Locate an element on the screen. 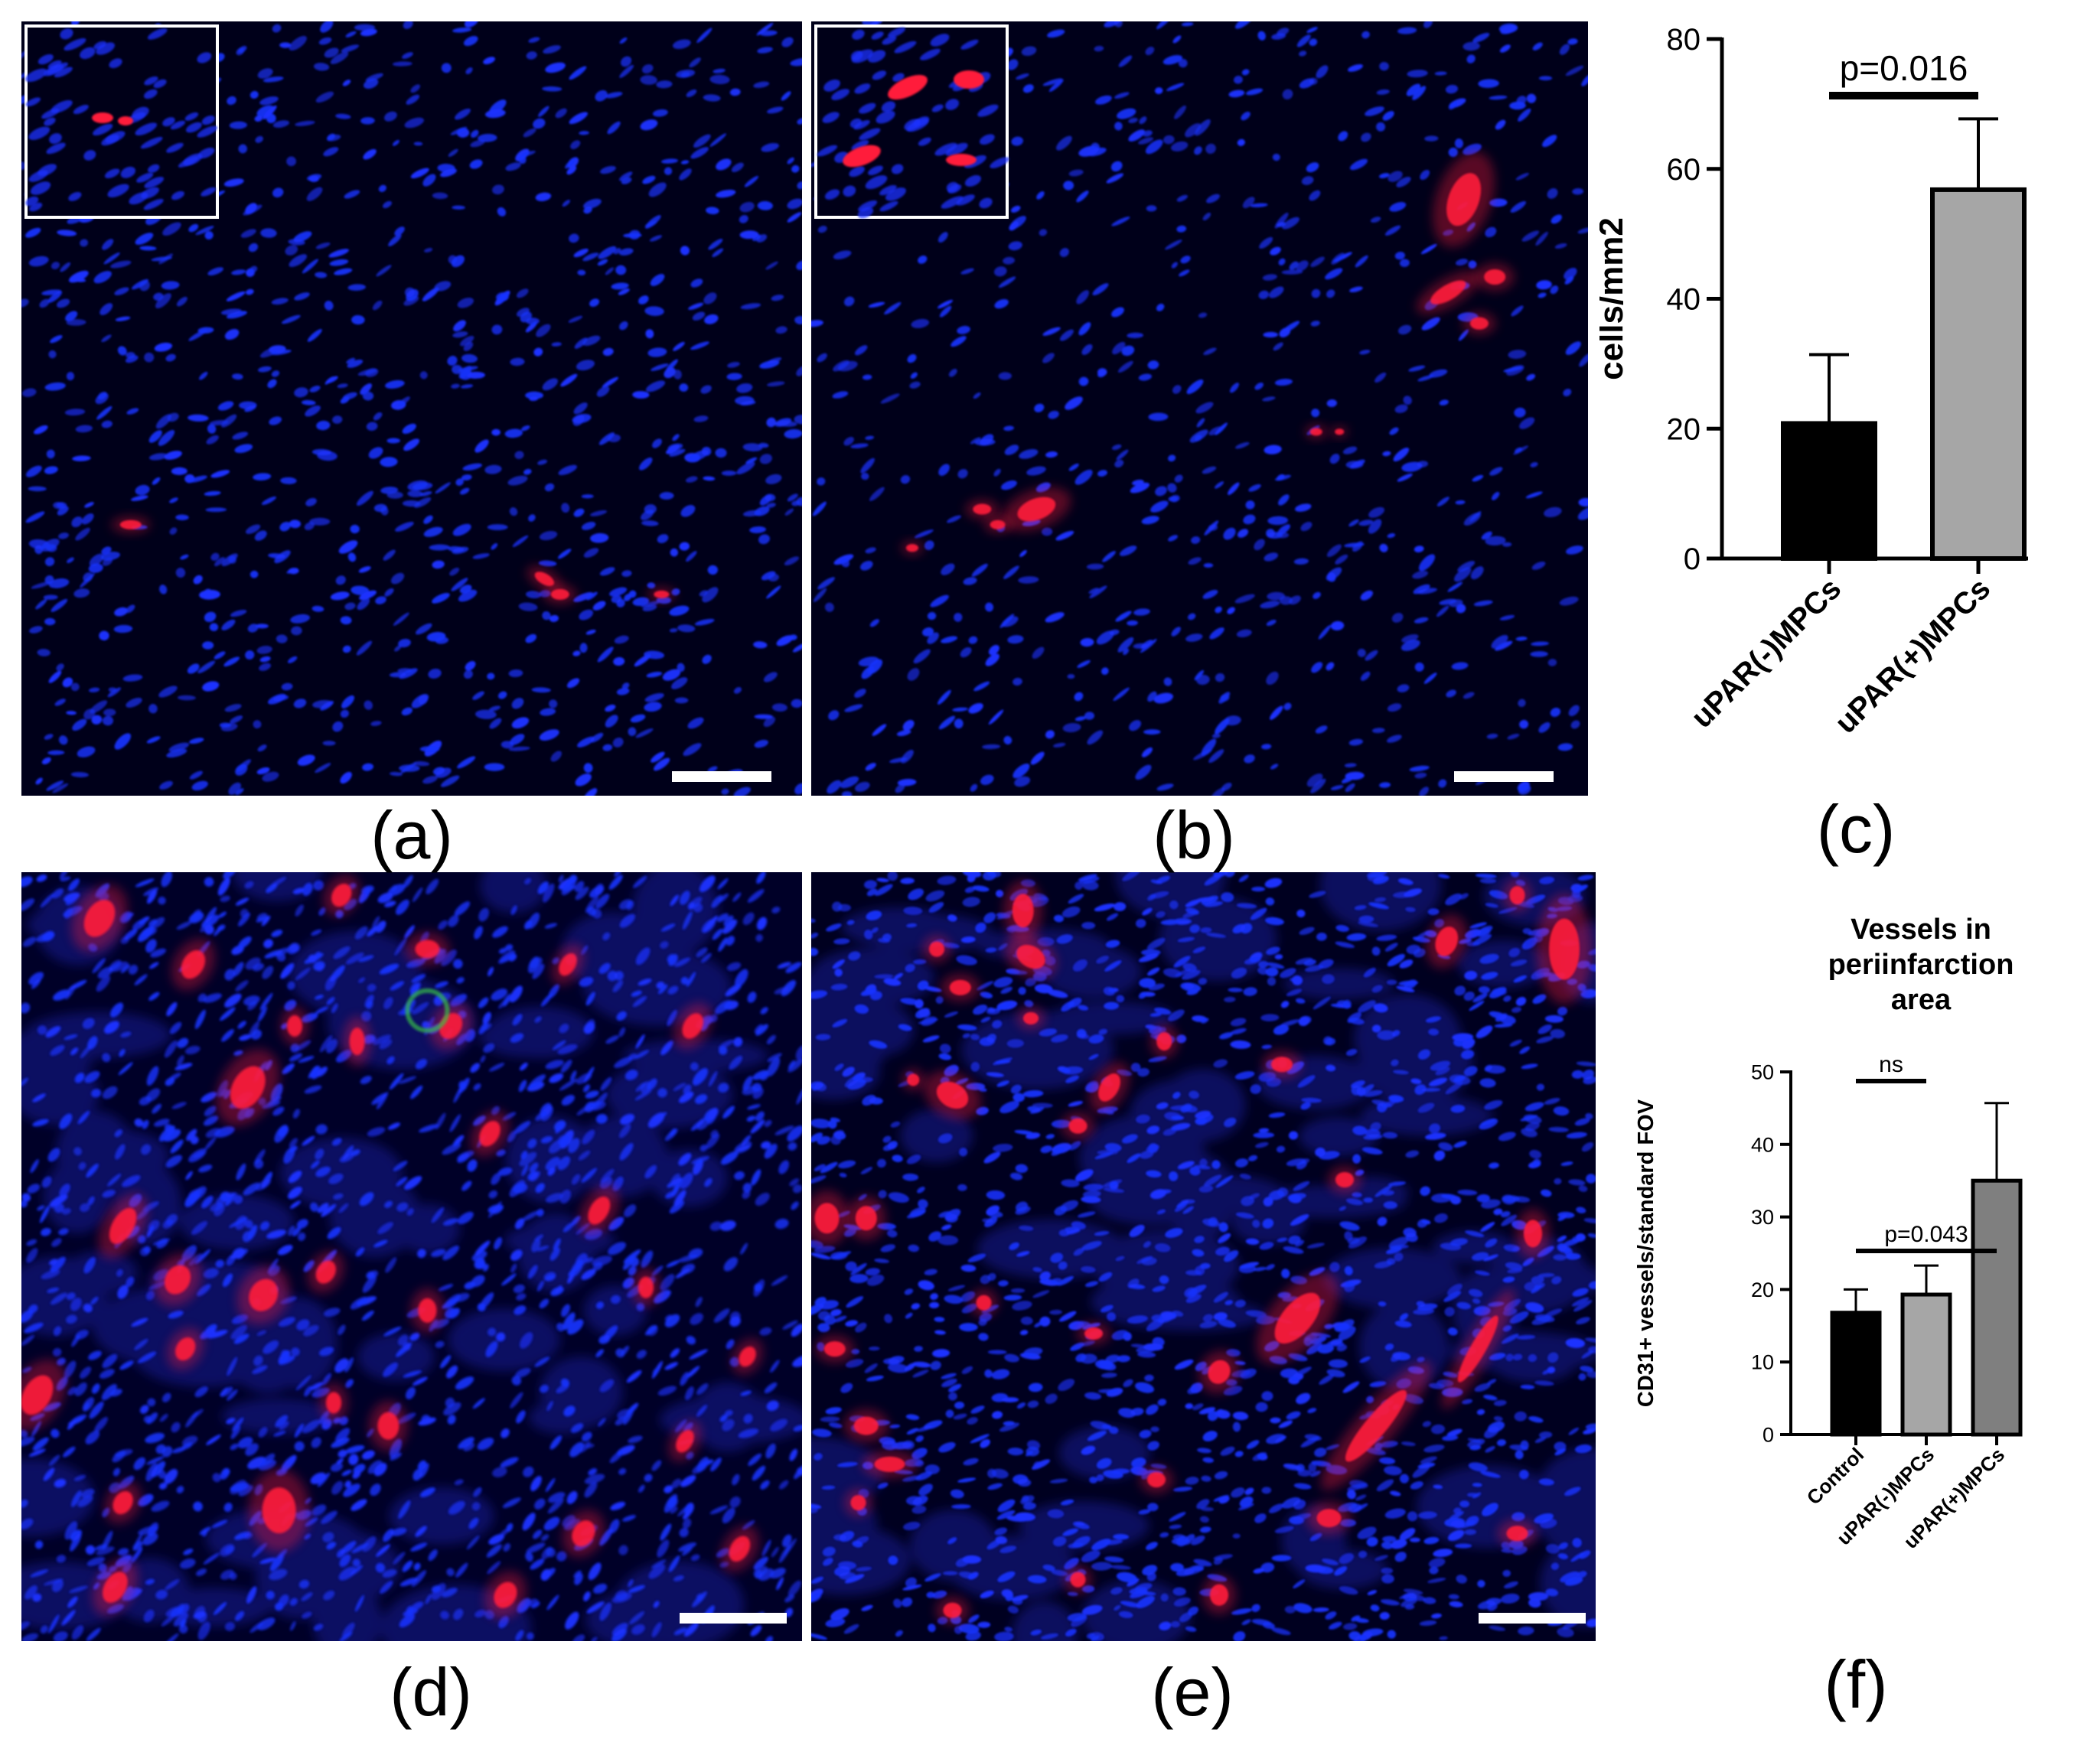 Image resolution: width=2100 pixels, height=1749 pixels. panel-label-a: (a) is located at coordinates (411, 835).